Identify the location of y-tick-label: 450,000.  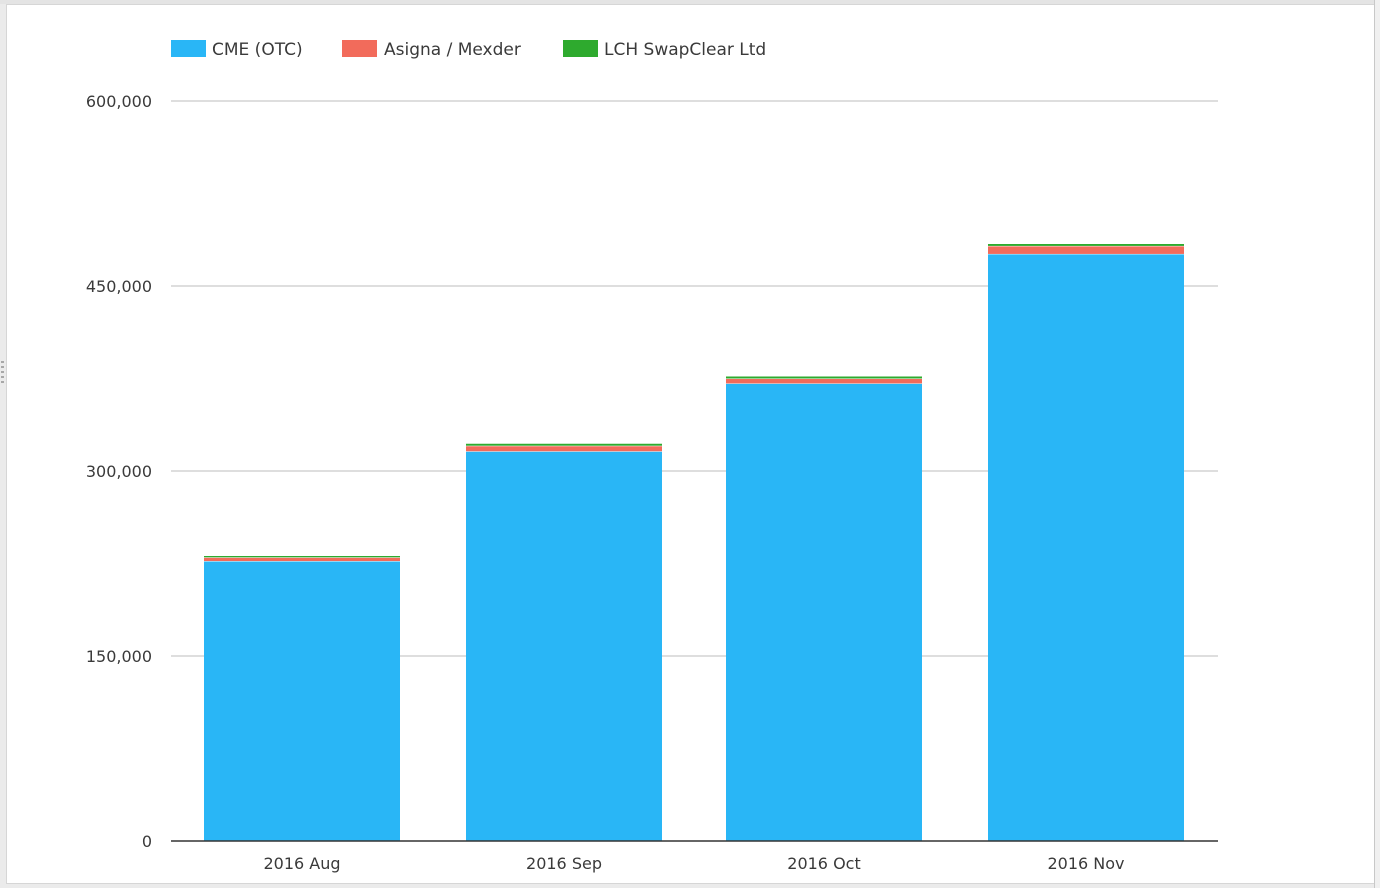
(119, 286).